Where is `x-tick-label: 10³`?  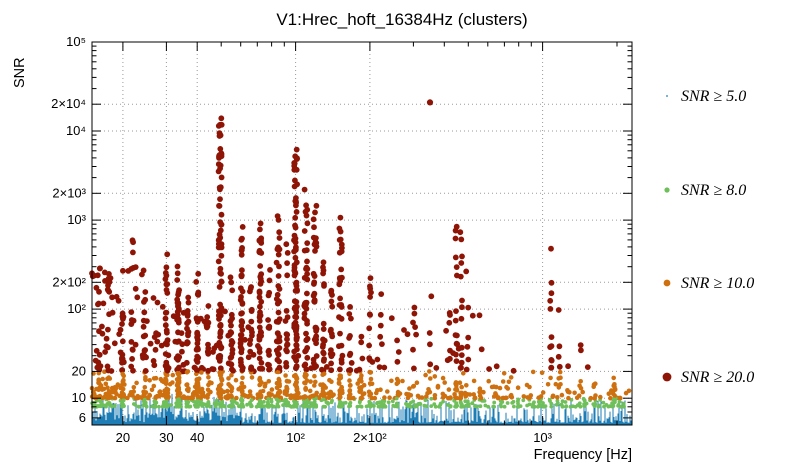
x-tick-label: 10³ is located at coordinates (542, 437).